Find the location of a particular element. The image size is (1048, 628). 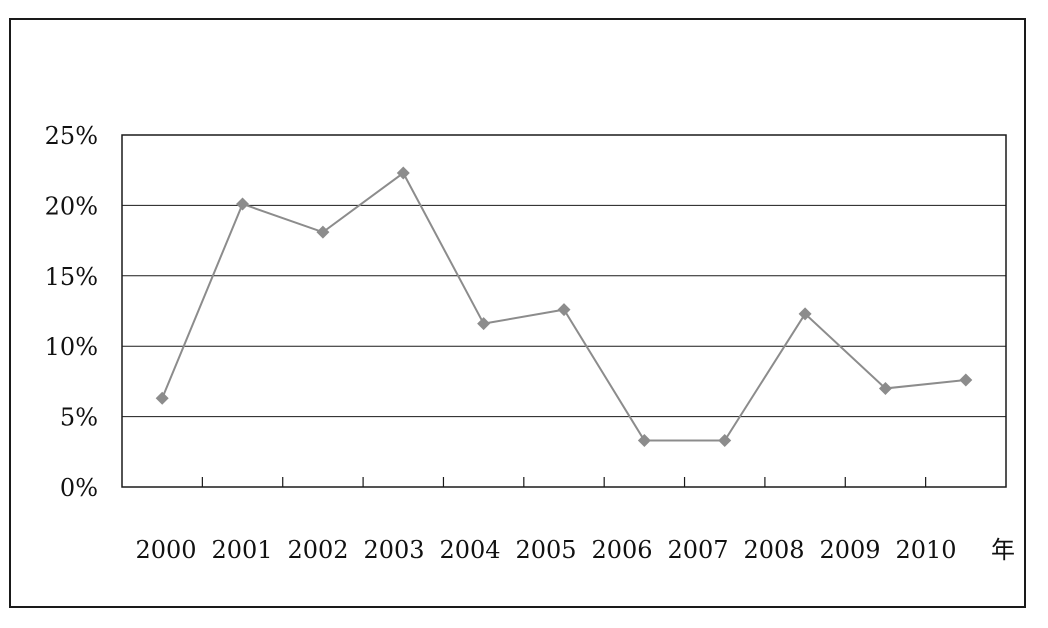

x-axis-label: 年 is located at coordinates (1003, 550).